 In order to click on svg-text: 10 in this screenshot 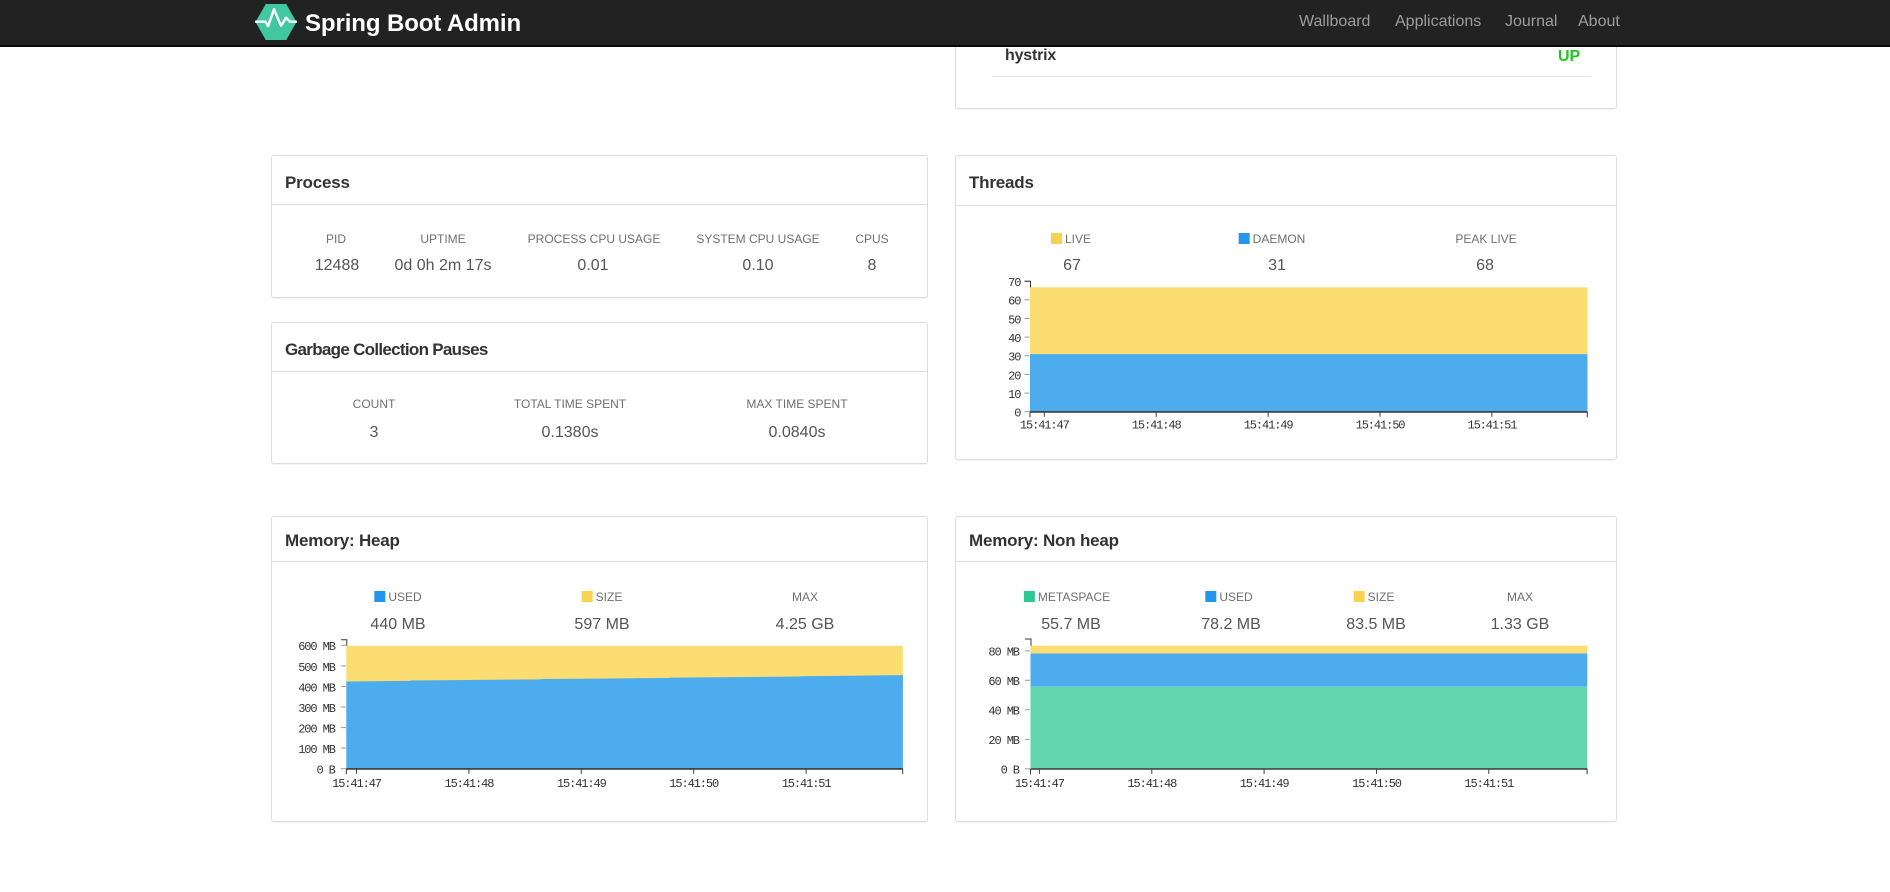, I will do `click(1014, 395)`.